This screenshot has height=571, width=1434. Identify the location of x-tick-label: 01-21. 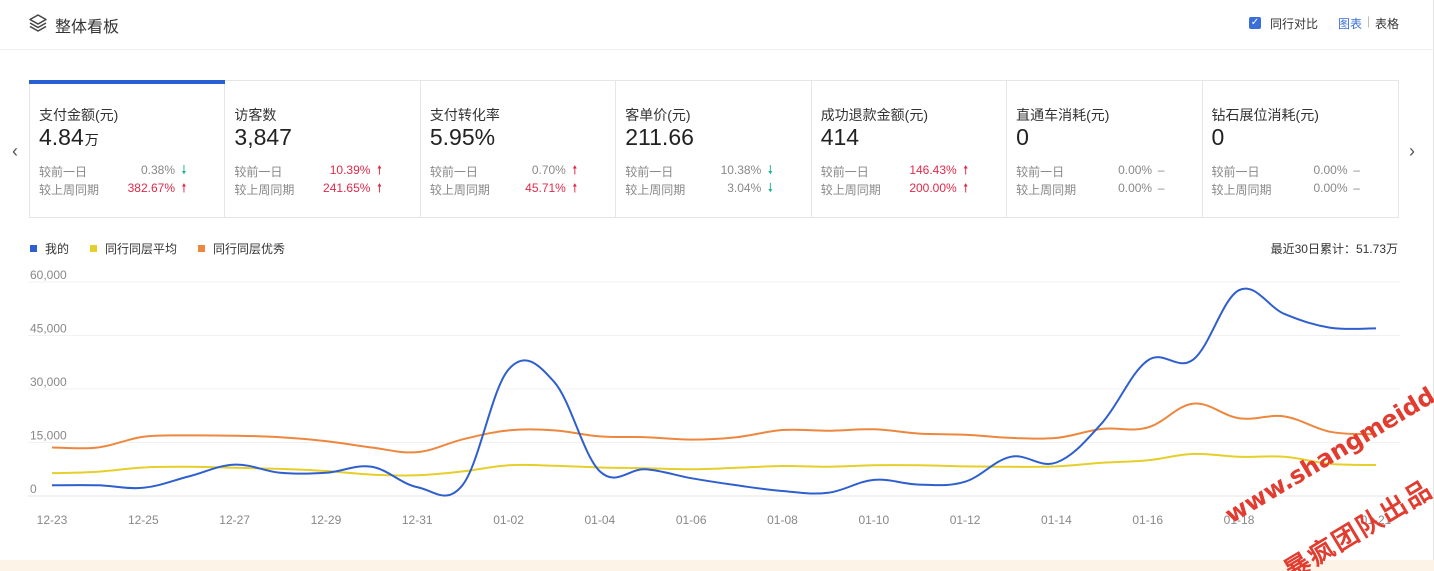
(1376, 520).